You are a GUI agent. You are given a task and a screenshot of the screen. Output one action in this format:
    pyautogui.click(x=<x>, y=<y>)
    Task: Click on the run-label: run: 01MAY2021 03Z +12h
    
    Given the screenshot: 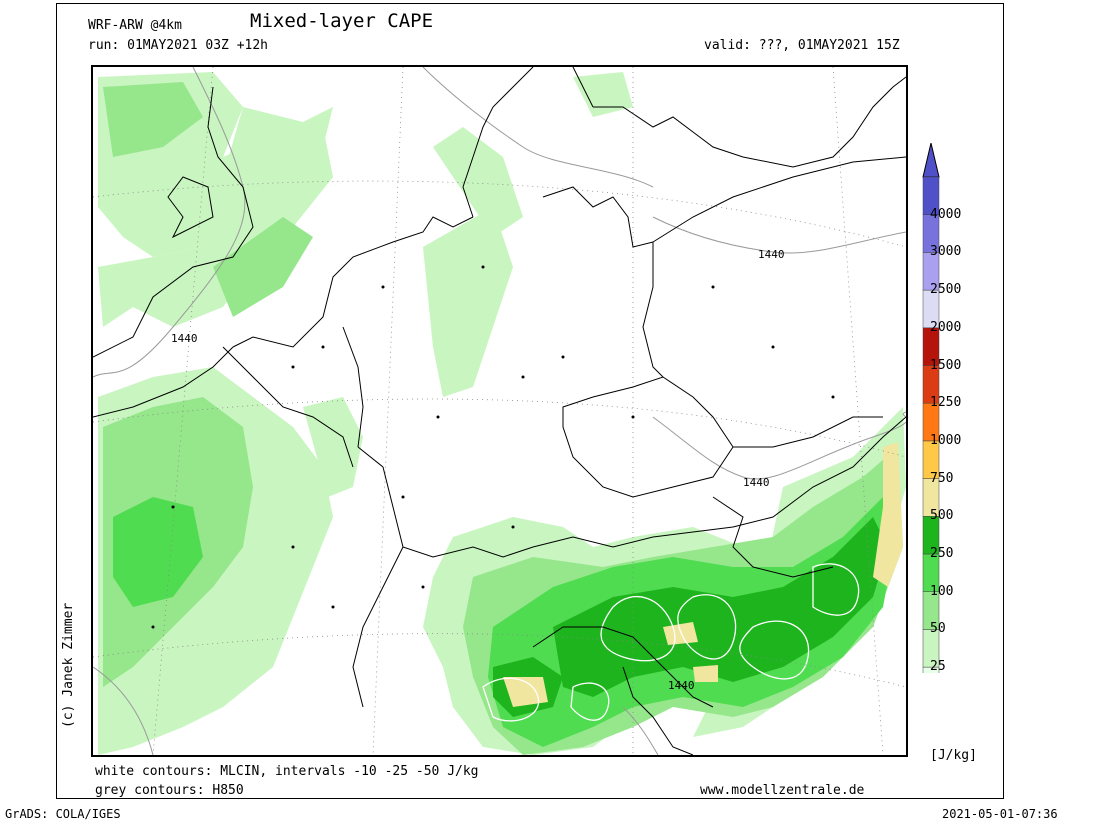 What is the action you would take?
    pyautogui.click(x=178, y=45)
    